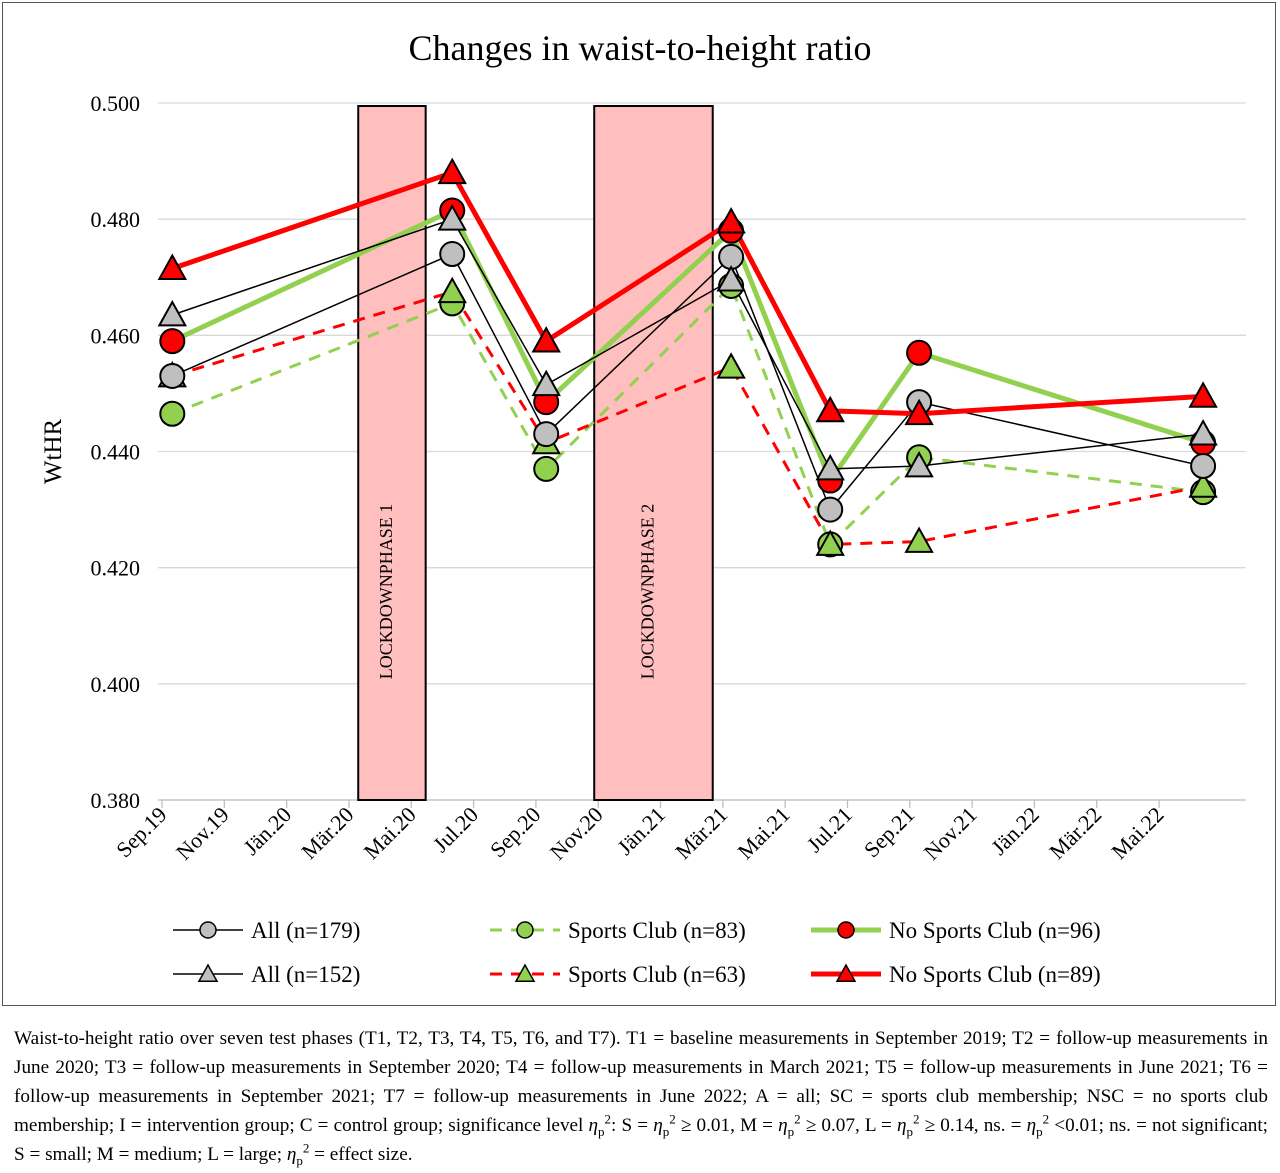 The image size is (1280, 1173). What do you see at coordinates (764, 833) in the screenshot?
I see `x-tick-label: Mai.21` at bounding box center [764, 833].